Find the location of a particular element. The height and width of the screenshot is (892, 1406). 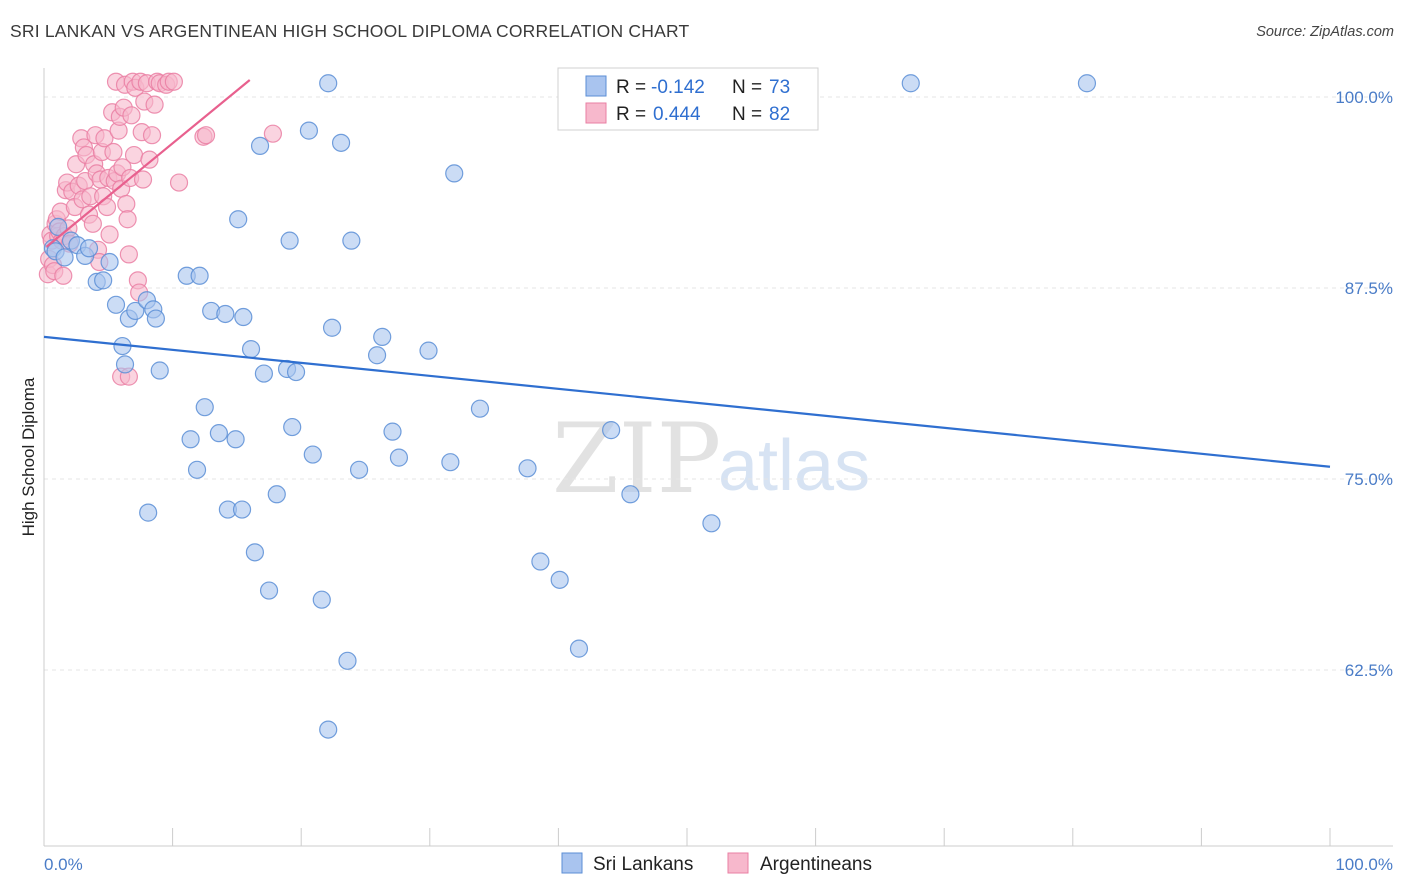

x-tick-label-0: 0.0% is located at coordinates (63, 864).